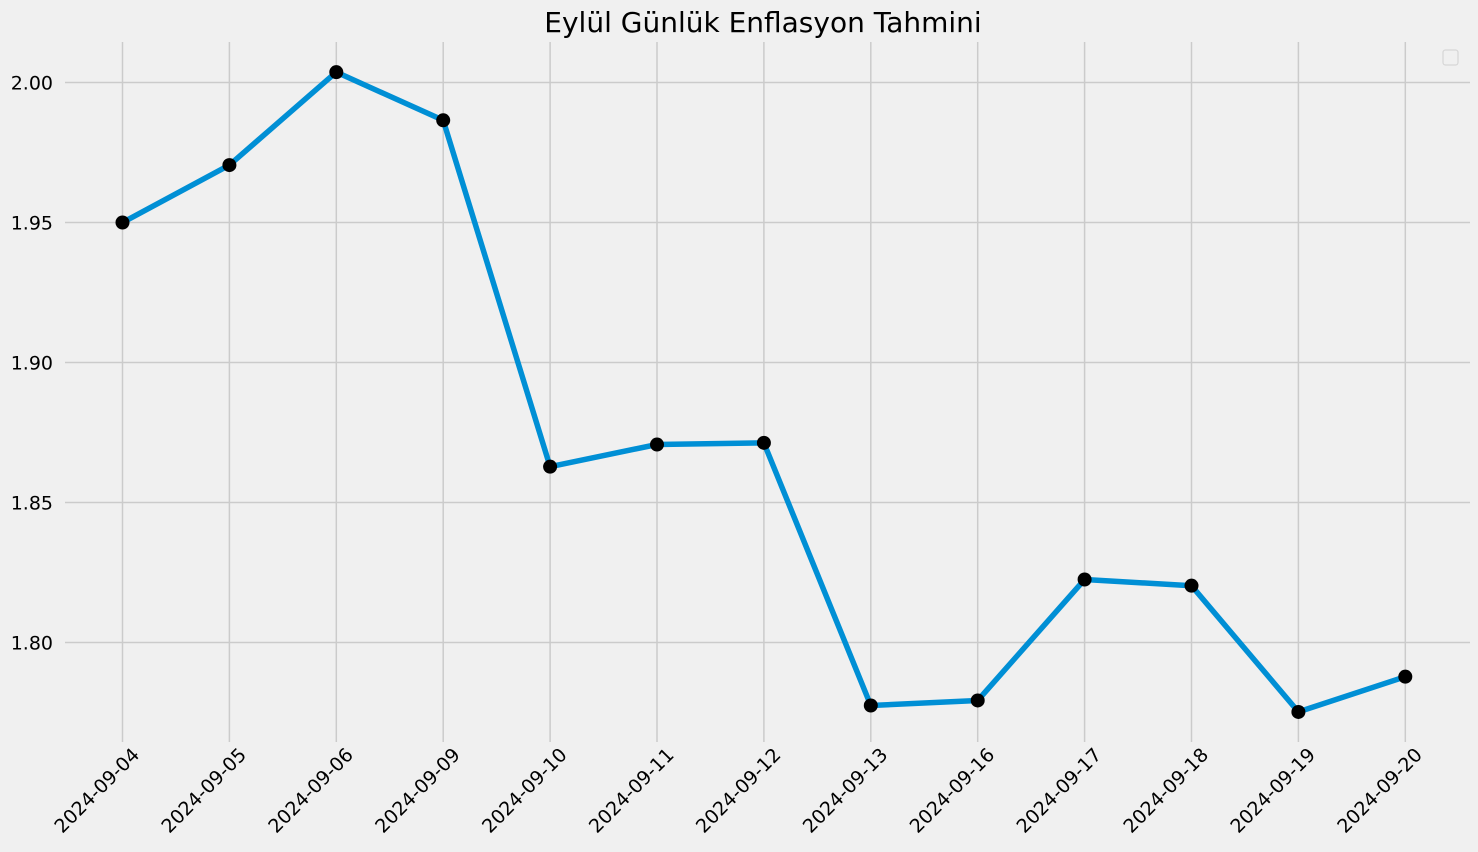 This screenshot has width=1478, height=852. I want to click on y-tick-label: 1.95, so click(32, 224).